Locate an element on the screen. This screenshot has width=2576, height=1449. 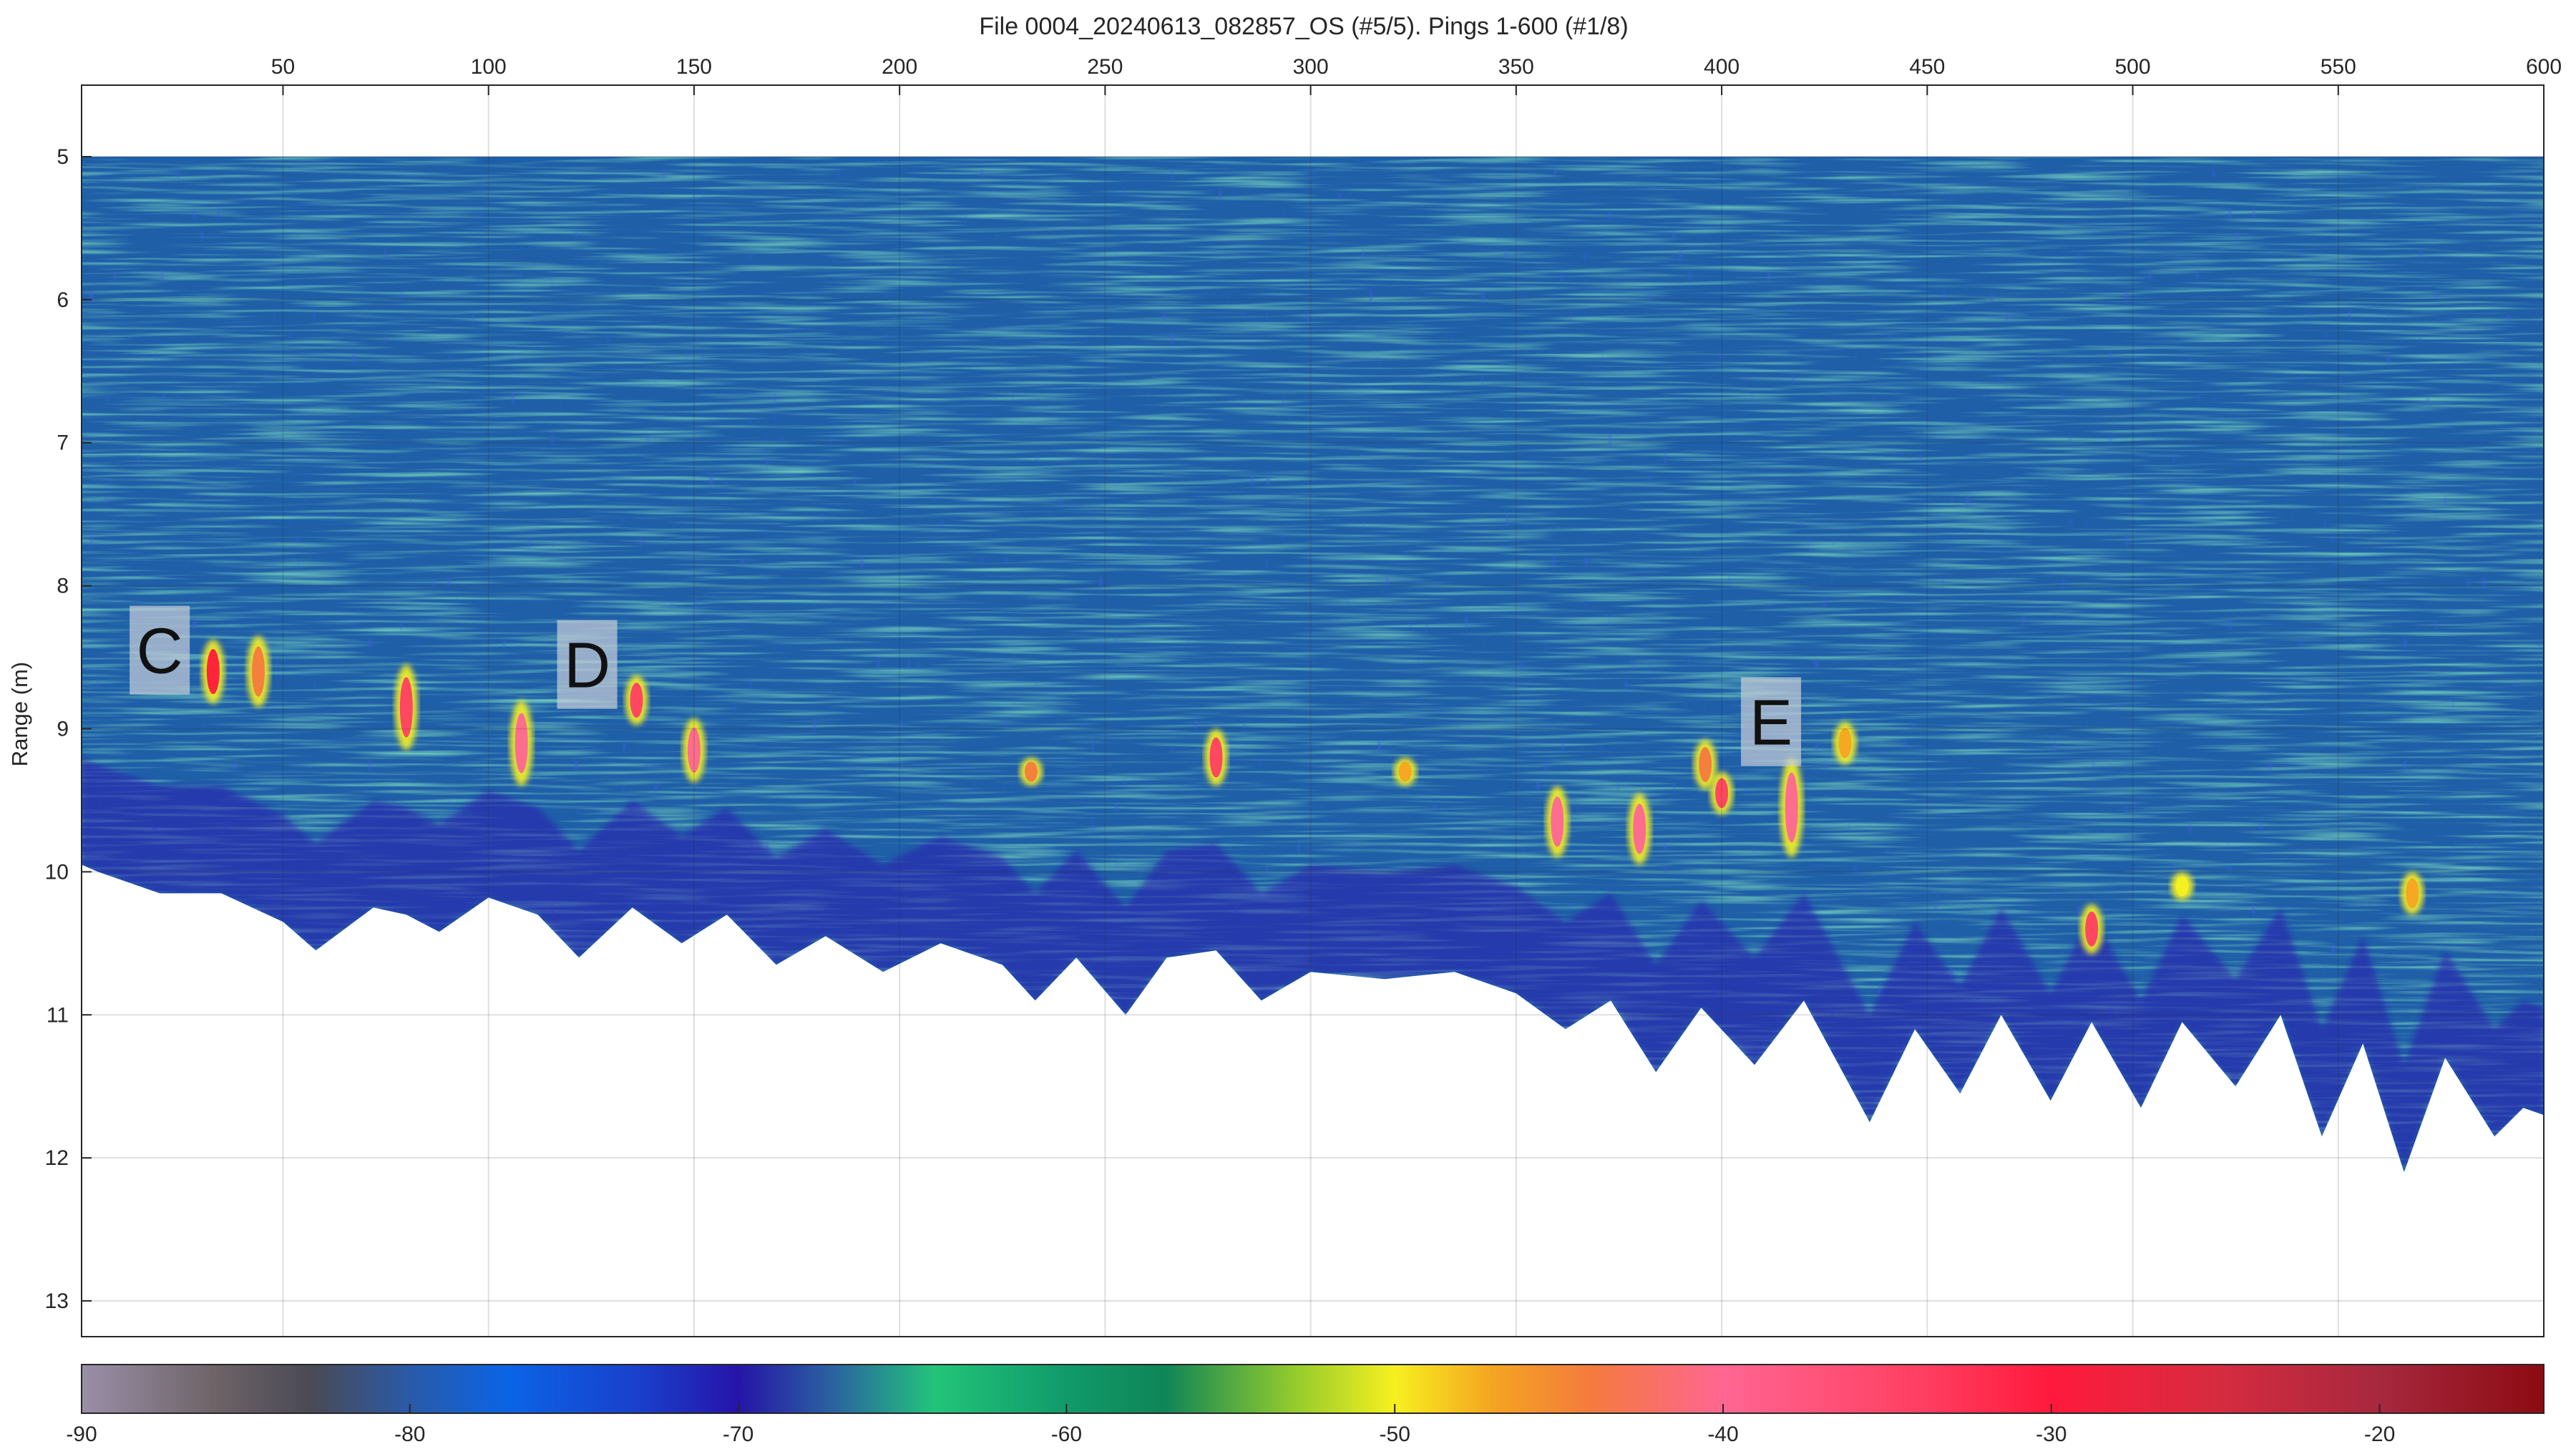
x-tick-label: 200 is located at coordinates (899, 67).